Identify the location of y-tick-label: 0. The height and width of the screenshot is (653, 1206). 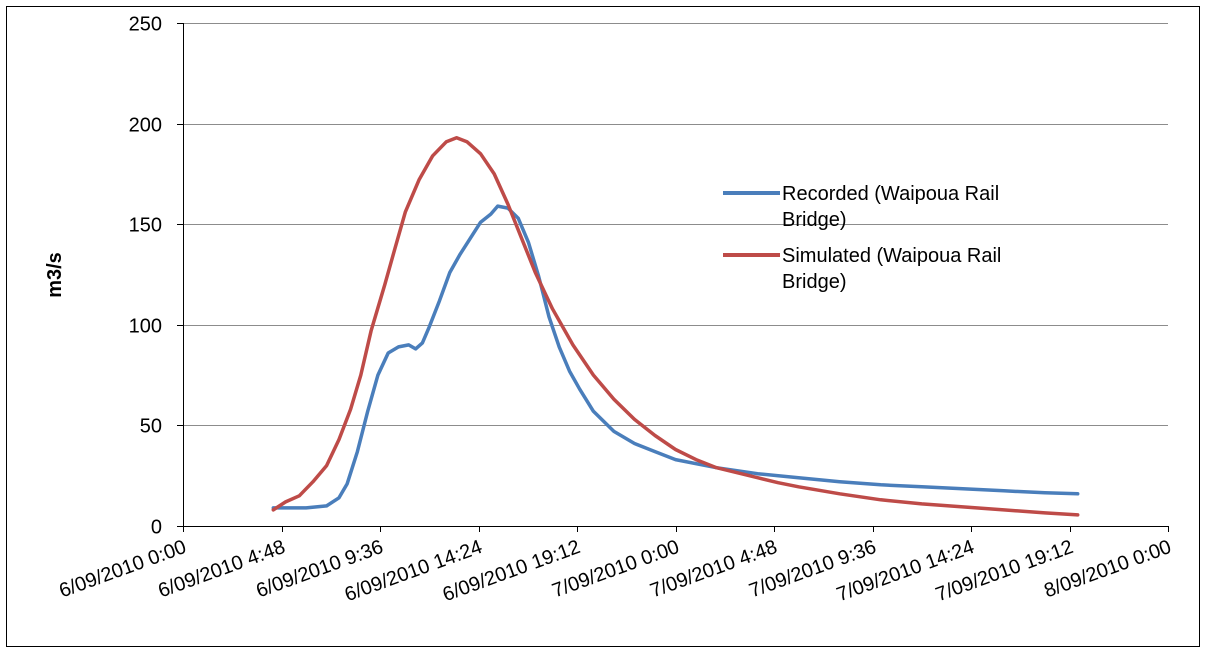
(156, 528).